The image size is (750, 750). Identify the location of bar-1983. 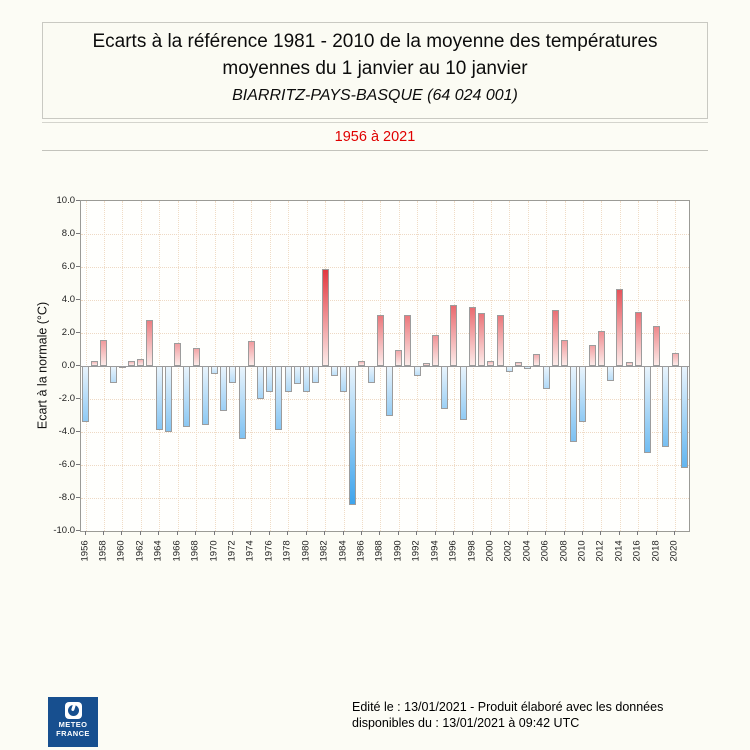
(334, 371).